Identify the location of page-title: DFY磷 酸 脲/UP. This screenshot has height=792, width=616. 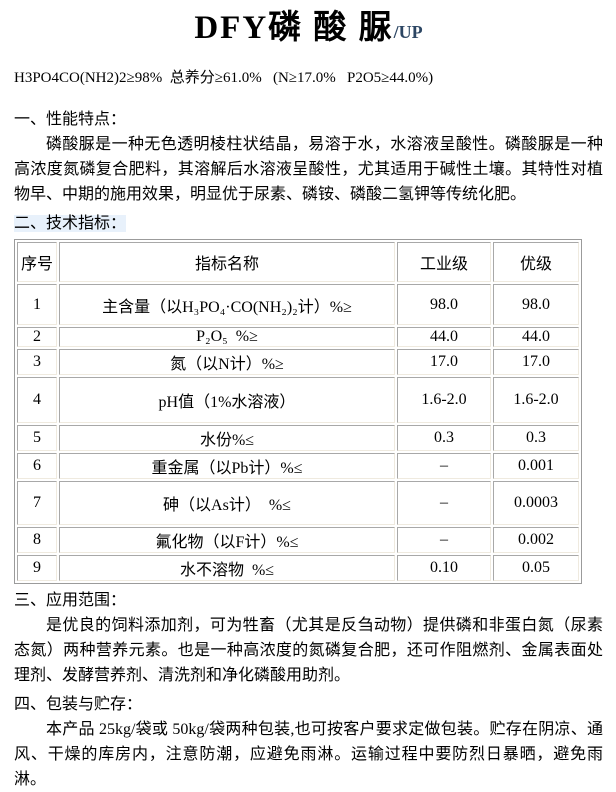
(308, 30).